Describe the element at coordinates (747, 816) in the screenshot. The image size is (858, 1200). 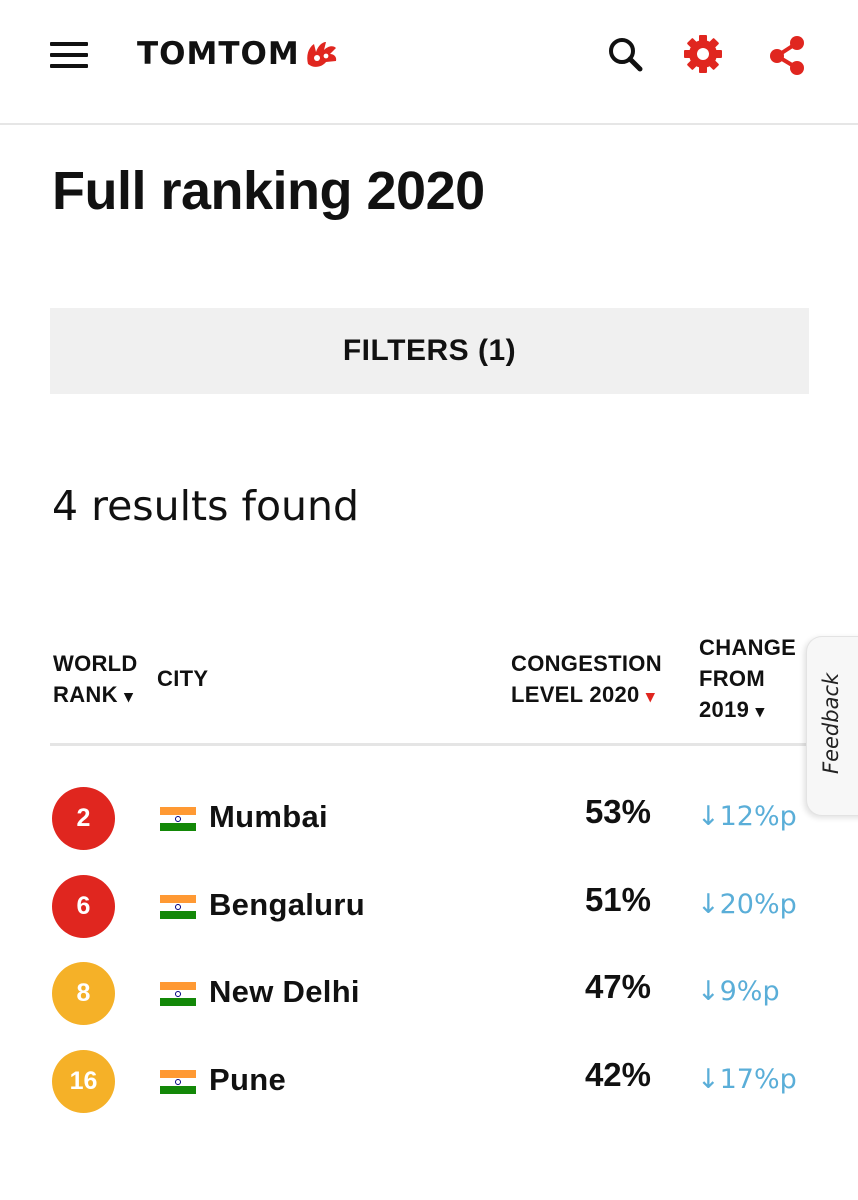
I see `change-from-2019: ↓12%p` at that location.